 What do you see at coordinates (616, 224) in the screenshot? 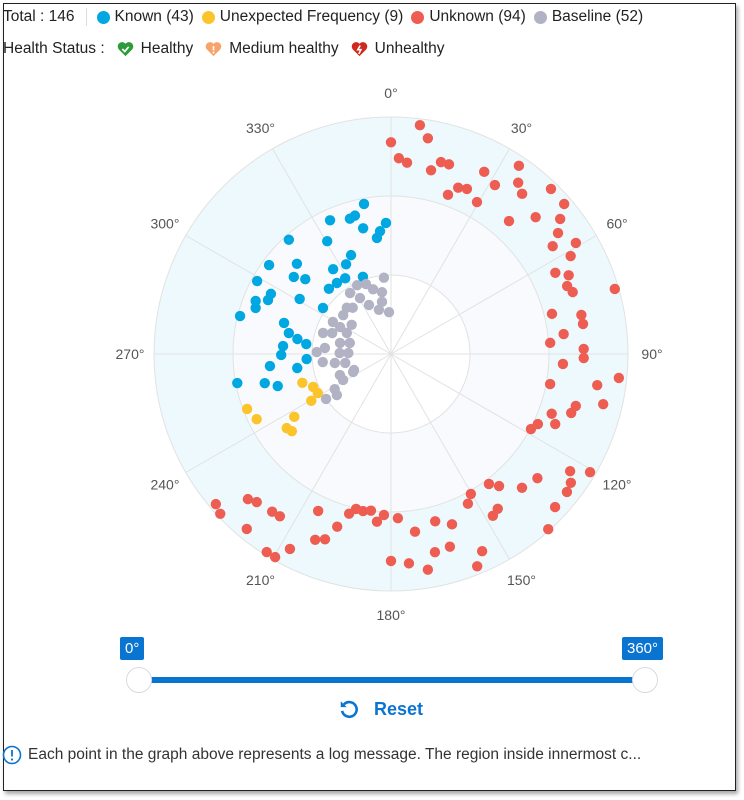
I see `angle-tick-label: 60°` at bounding box center [616, 224].